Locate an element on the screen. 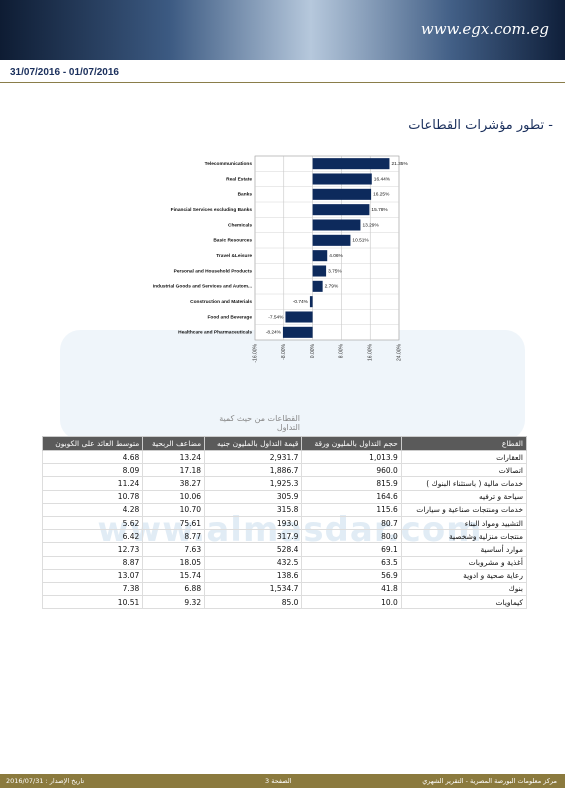 This screenshot has width=565, height=800. number-cell: 10.51 is located at coordinates (92, 602).